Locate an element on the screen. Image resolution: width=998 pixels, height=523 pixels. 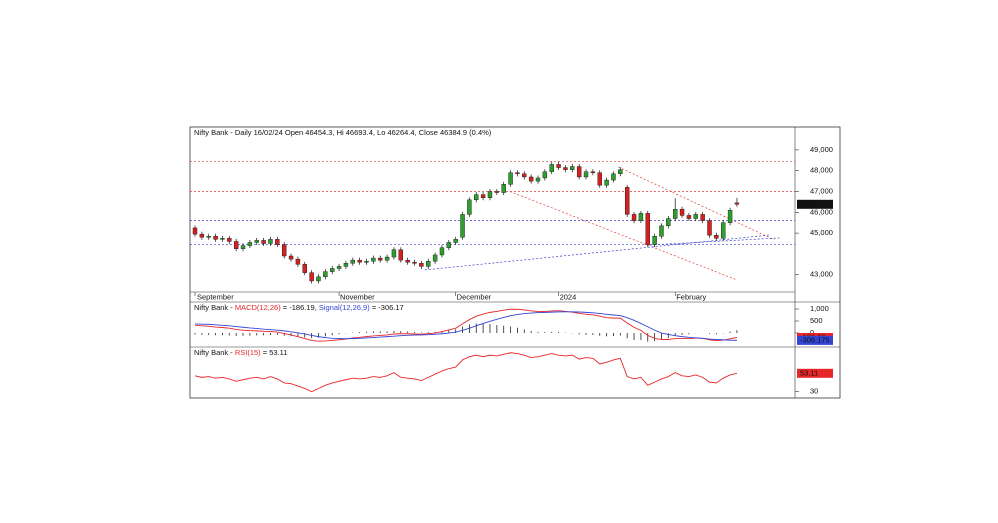
y-tick-label: 47,000 is located at coordinates (821, 190).